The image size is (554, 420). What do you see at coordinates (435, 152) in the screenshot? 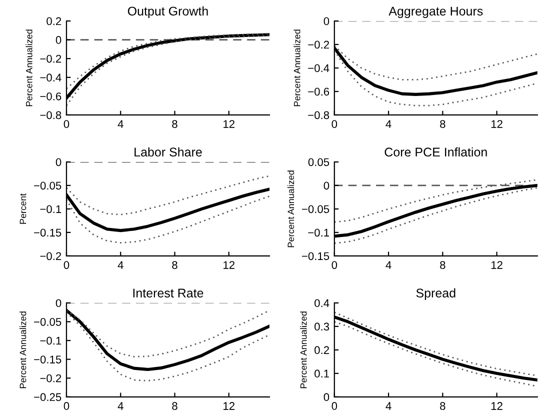
I see `chart-title: Core PCE Inflation` at bounding box center [435, 152].